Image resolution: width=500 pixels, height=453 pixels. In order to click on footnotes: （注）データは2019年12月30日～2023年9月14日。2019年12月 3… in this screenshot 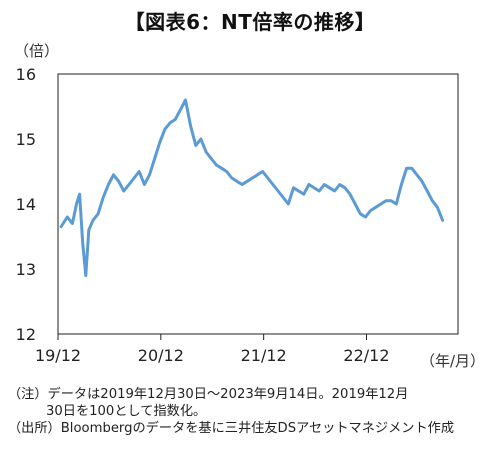, I will do `click(253, 411)`.